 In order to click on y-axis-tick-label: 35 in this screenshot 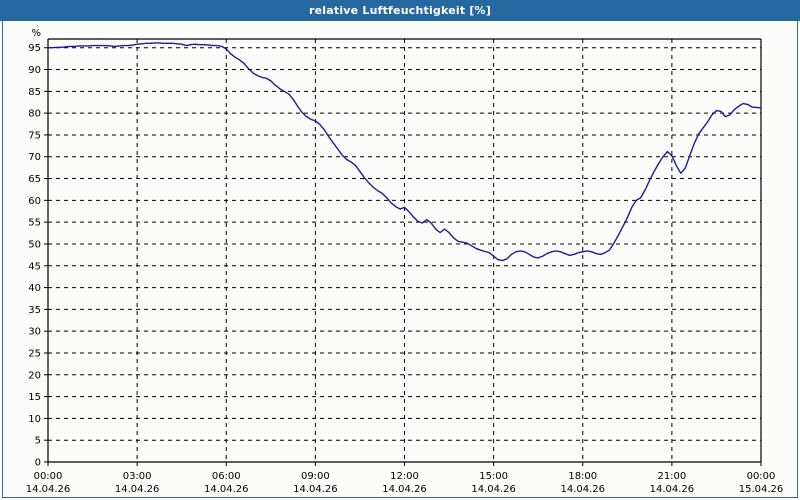, I will do `click(34, 310)`.